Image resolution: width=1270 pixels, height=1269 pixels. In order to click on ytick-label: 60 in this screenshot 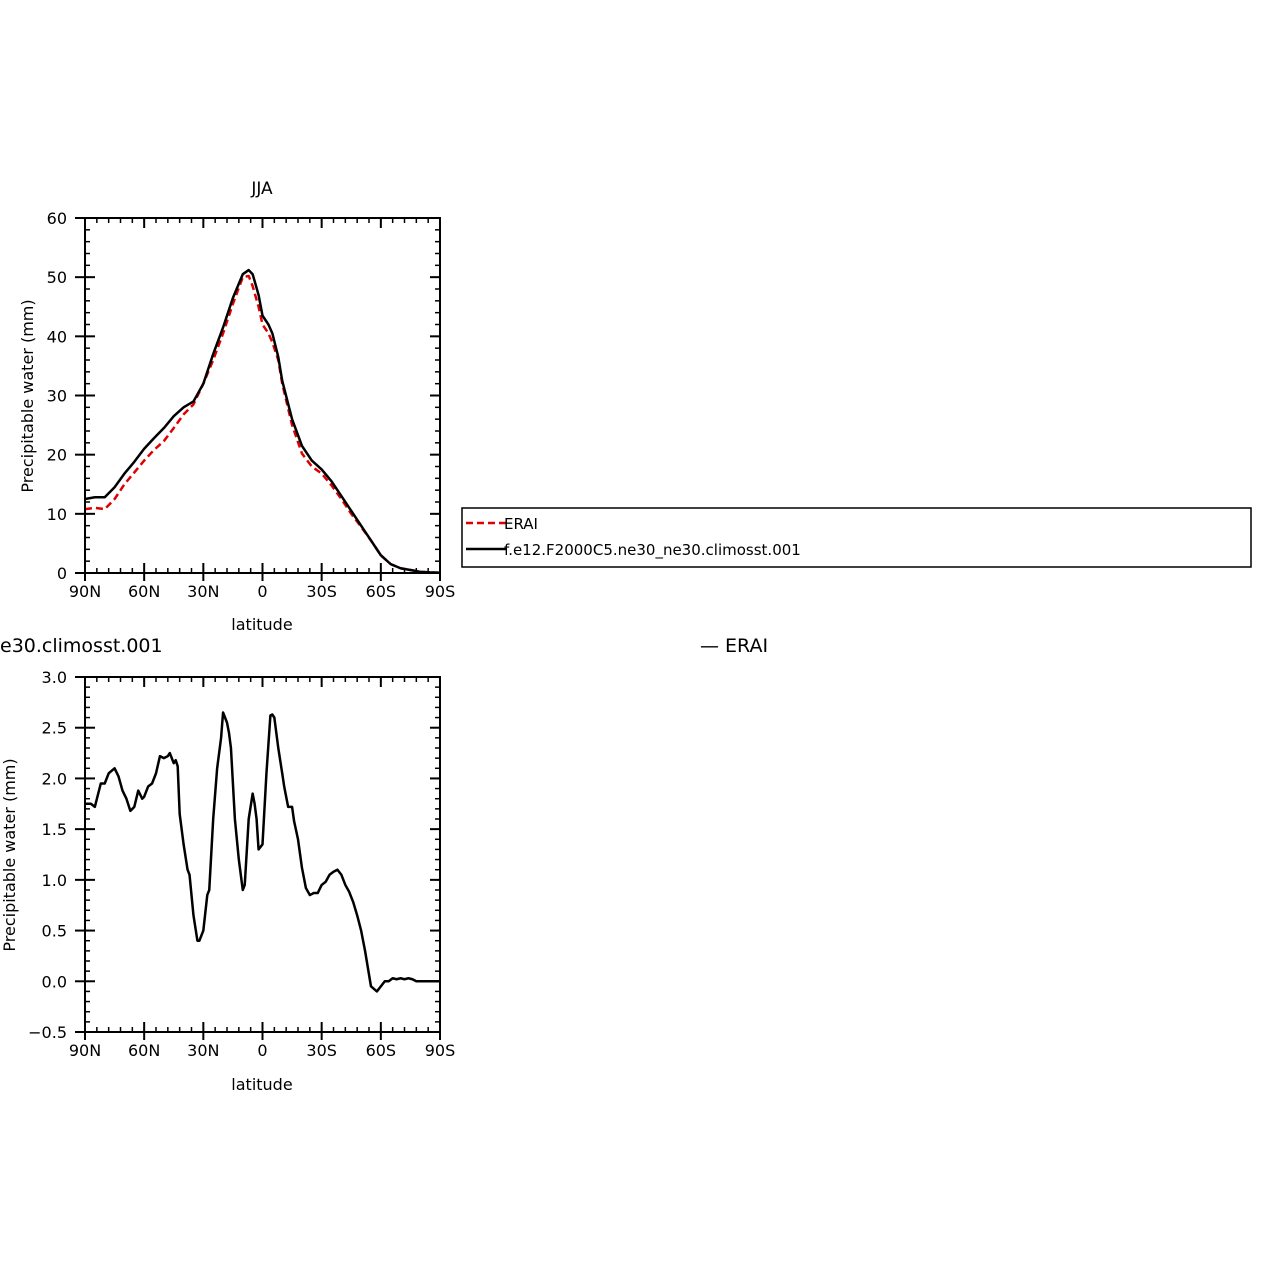, I will do `click(57, 218)`.